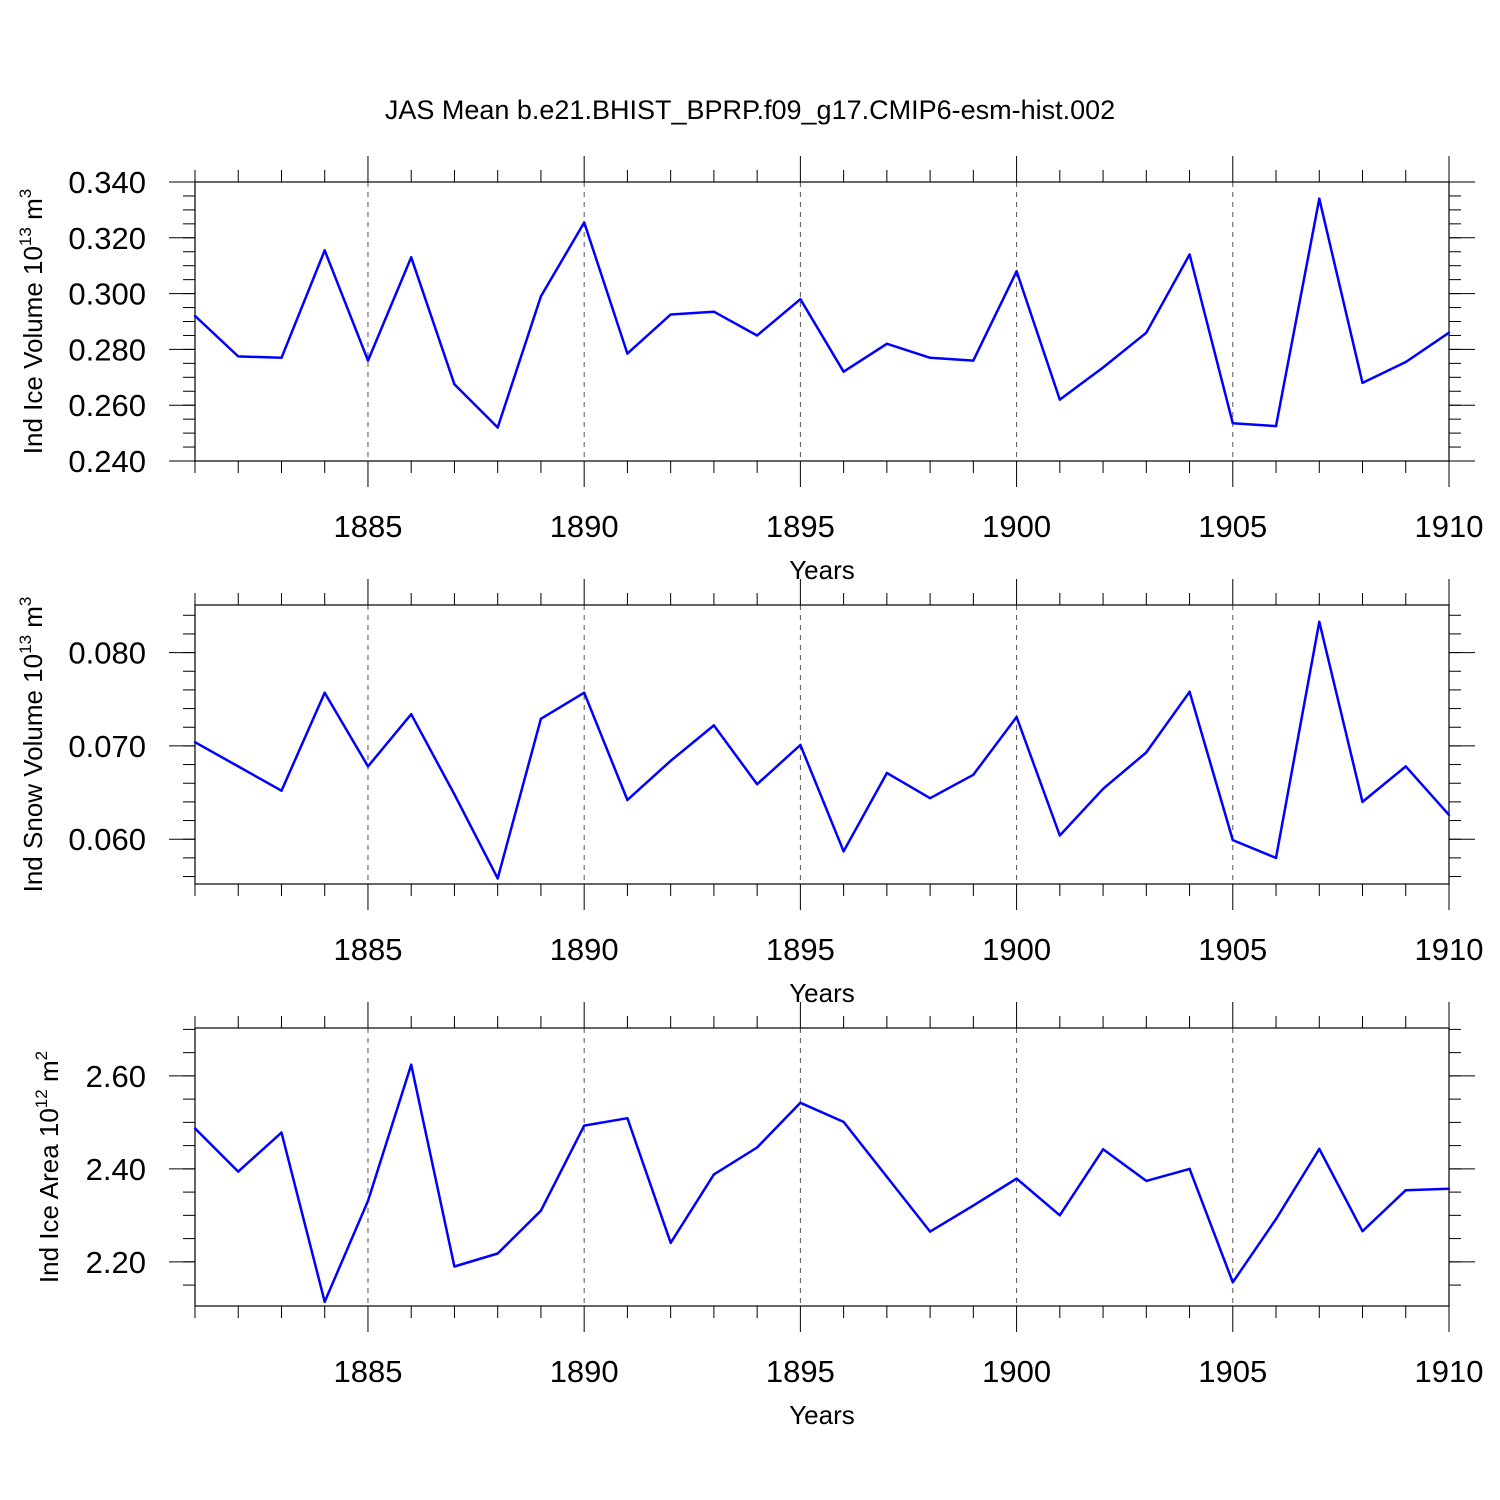 The height and width of the screenshot is (1500, 1500). What do you see at coordinates (107, 746) in the screenshot?
I see `y-tick-label: 0.070` at bounding box center [107, 746].